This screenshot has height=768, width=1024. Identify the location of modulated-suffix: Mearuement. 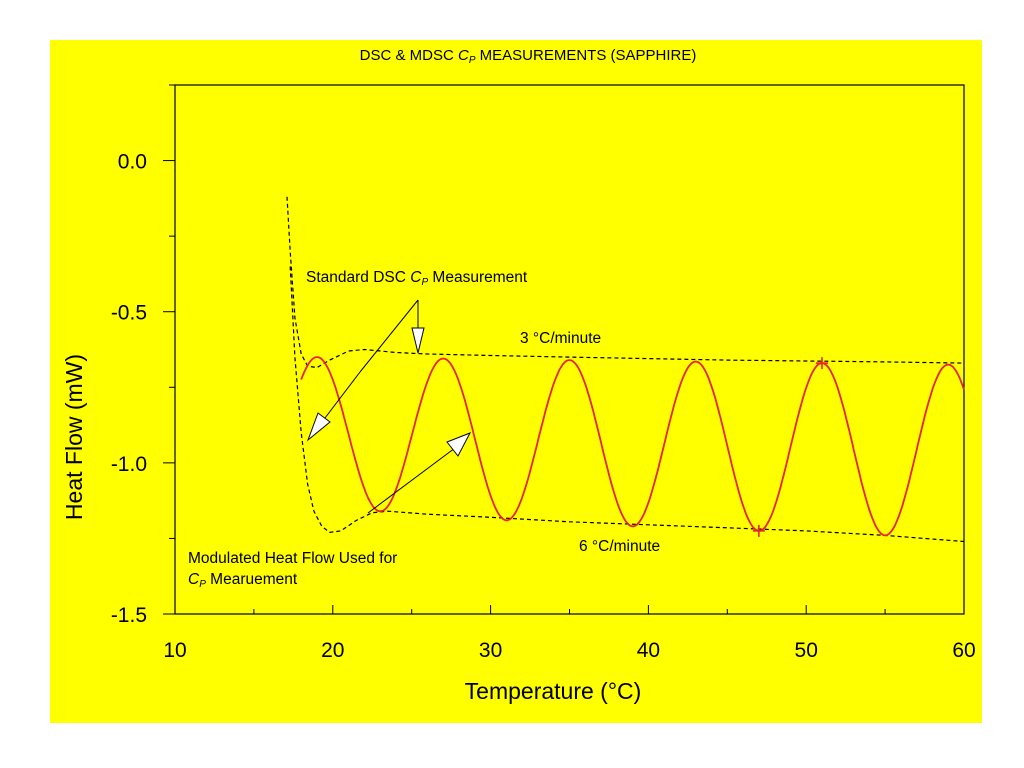
(252, 579).